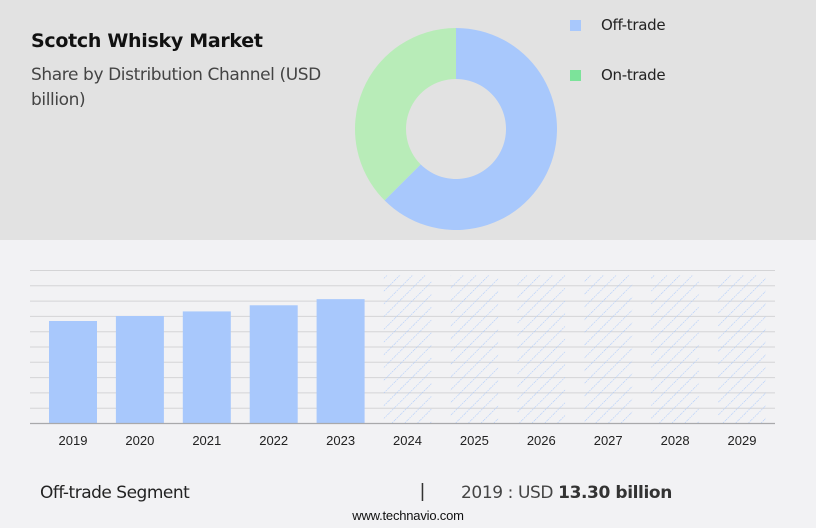 This screenshot has height=528, width=816. Describe the element at coordinates (405, 114) in the screenshot. I see `donut-slice-on-trade` at that location.